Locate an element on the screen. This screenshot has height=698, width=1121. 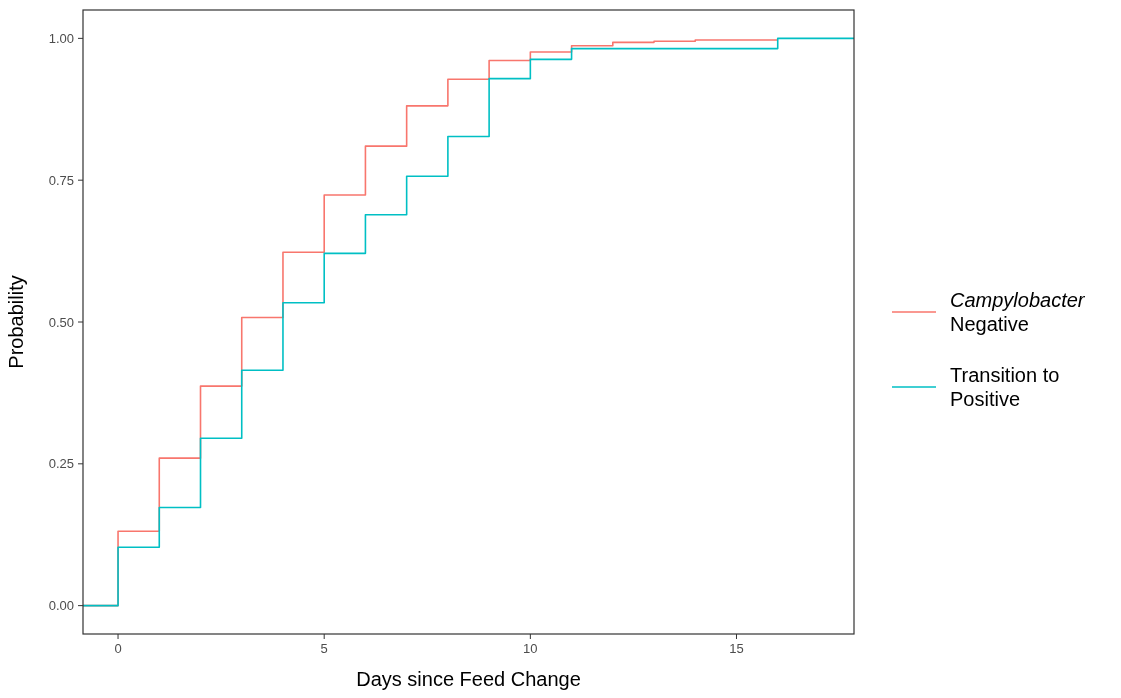
x-tick-label: 0 is located at coordinates (118, 648).